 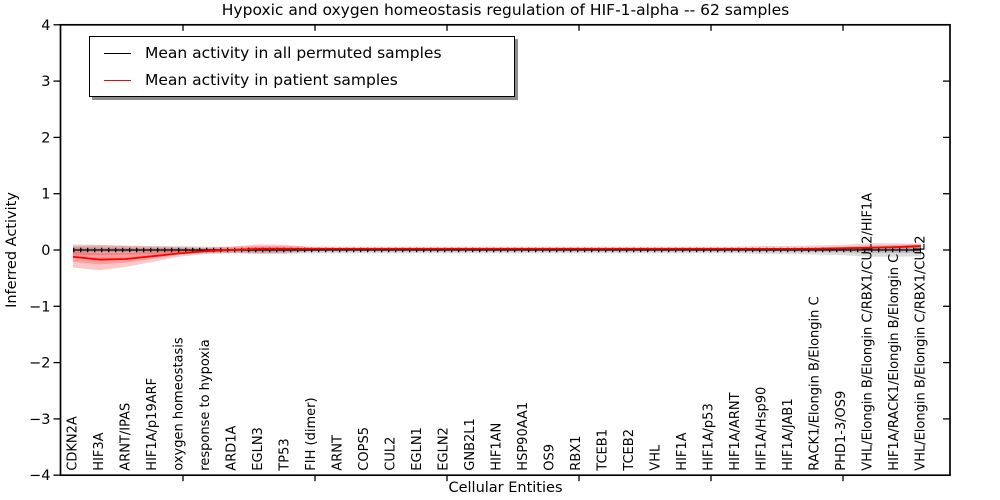 What do you see at coordinates (497, 253) in the screenshot?
I see `patient-mean-line` at bounding box center [497, 253].